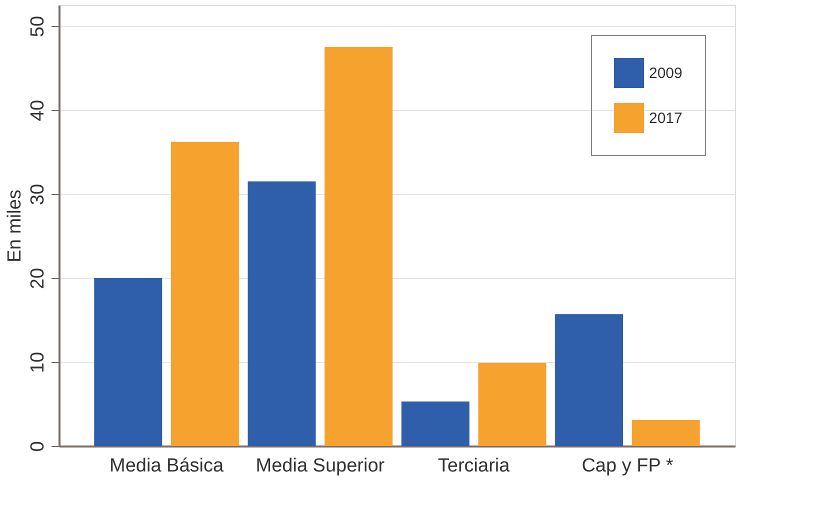  Describe the element at coordinates (628, 466) in the screenshot. I see `x-tick-label: Cap y FP *` at that location.